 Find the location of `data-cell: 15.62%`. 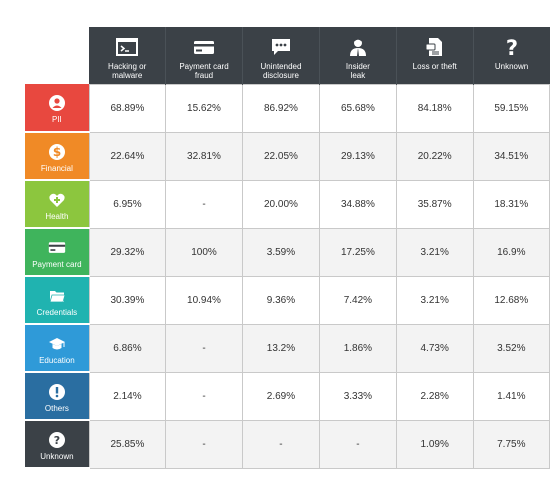

data-cell: 15.62% is located at coordinates (204, 108).